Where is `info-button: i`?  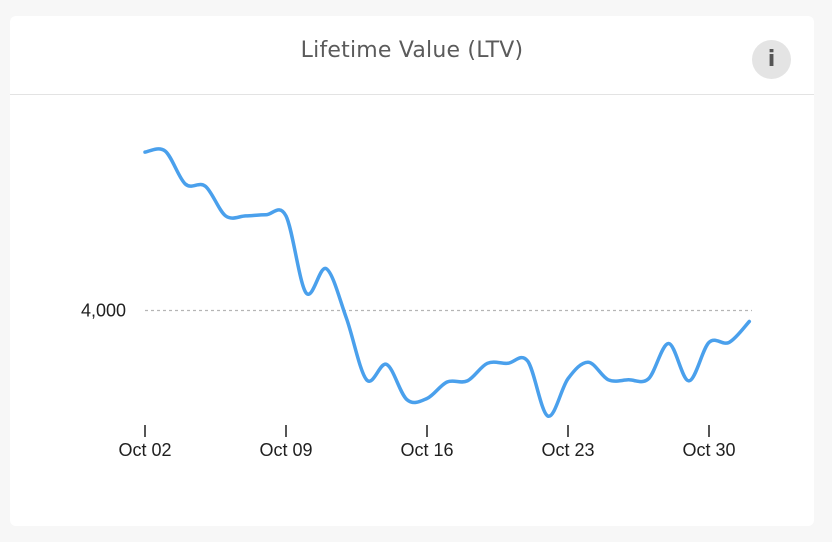 info-button: i is located at coordinates (771, 59).